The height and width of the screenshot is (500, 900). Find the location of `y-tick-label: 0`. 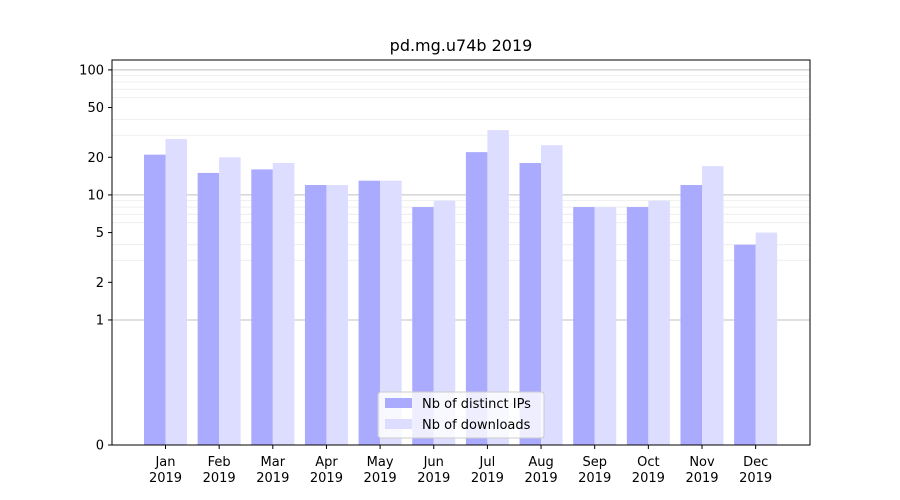

y-tick-label: 0 is located at coordinates (100, 446).